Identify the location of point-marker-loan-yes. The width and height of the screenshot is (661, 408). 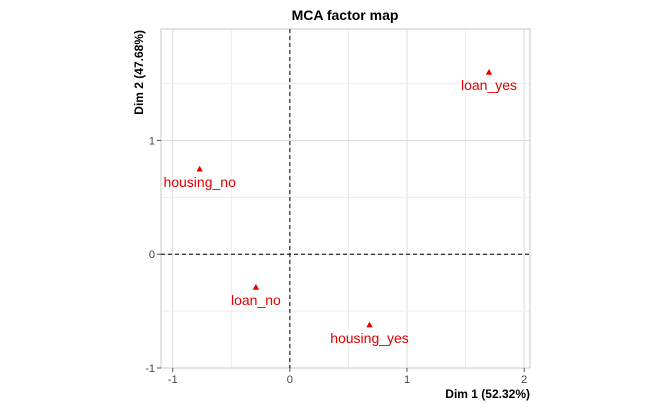
(489, 72).